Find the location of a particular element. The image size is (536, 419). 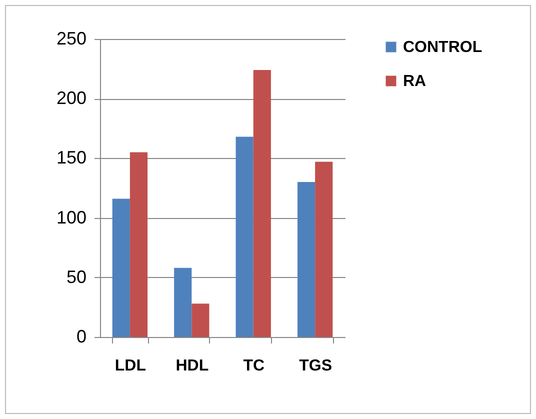

y-tick-label: 150 is located at coordinates (71, 158).